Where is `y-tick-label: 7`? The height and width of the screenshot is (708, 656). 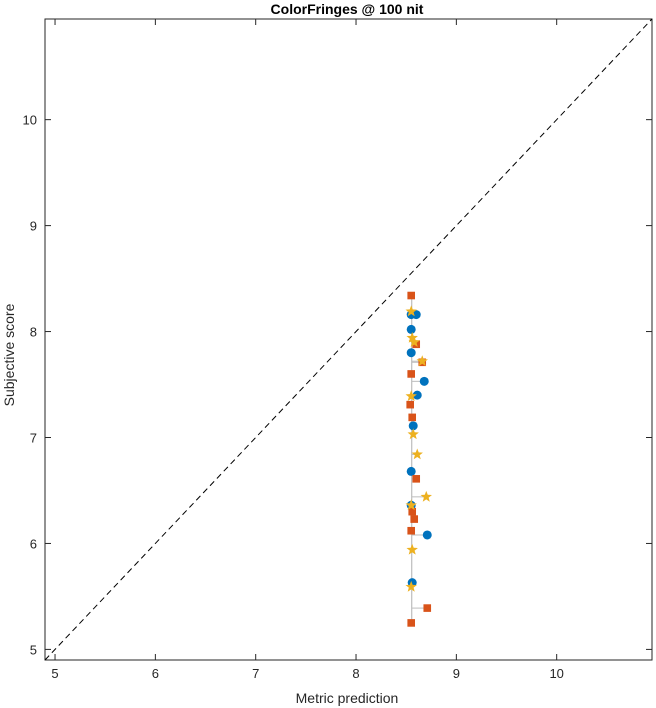 y-tick-label: 7 is located at coordinates (33, 438).